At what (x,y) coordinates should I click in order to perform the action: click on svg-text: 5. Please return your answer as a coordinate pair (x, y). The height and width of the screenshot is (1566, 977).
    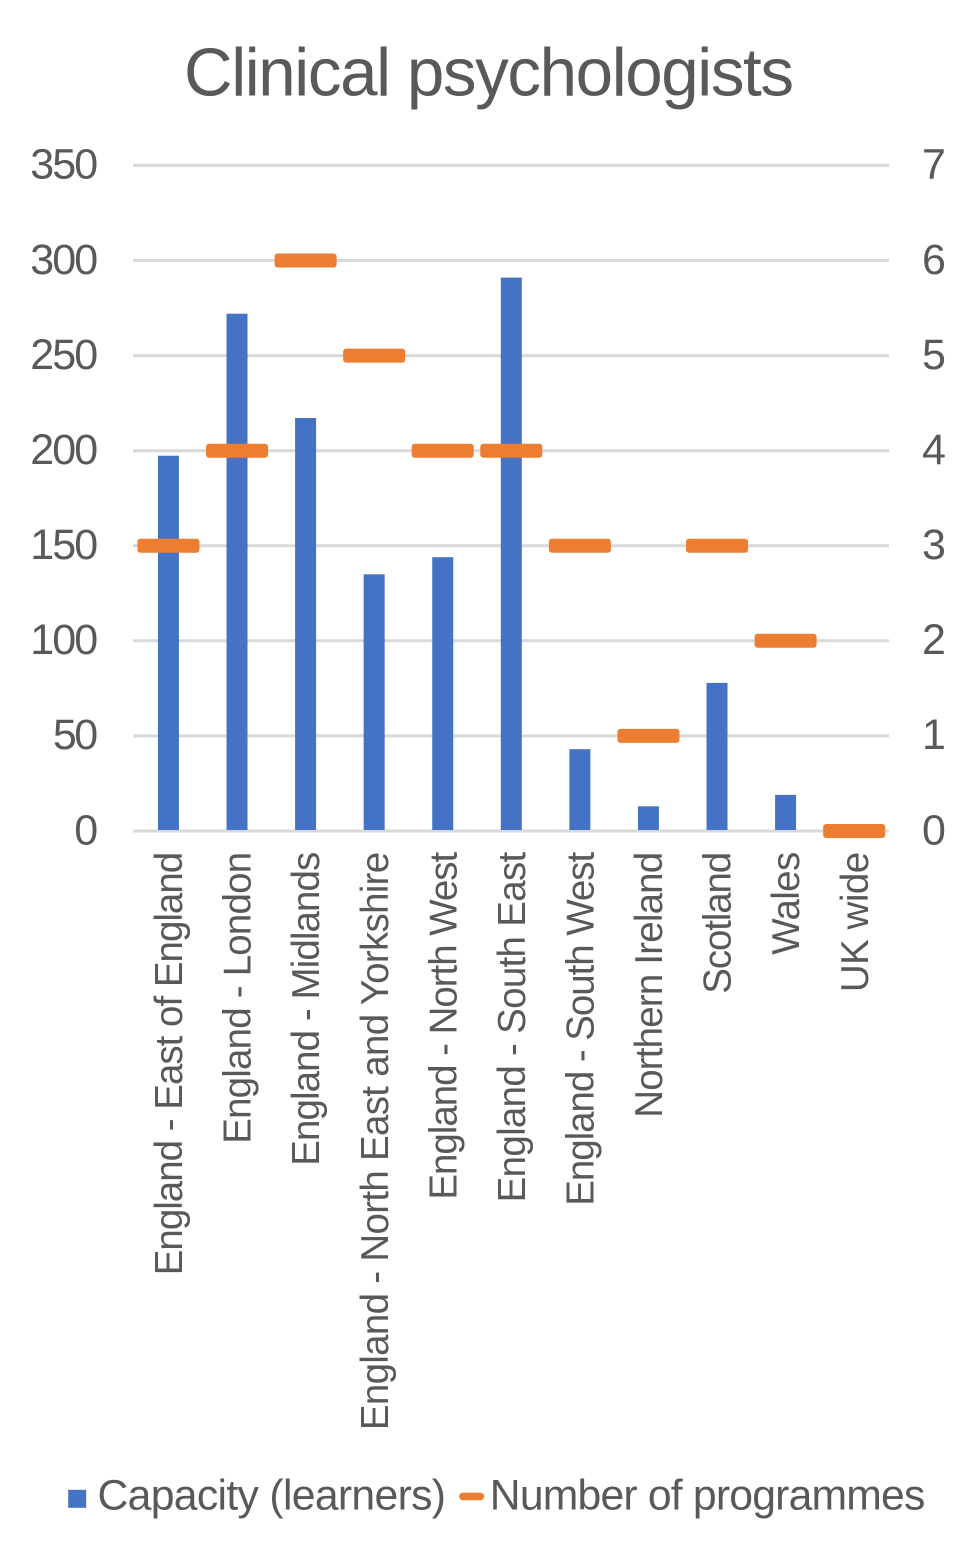
    Looking at the image, I should click on (934, 355).